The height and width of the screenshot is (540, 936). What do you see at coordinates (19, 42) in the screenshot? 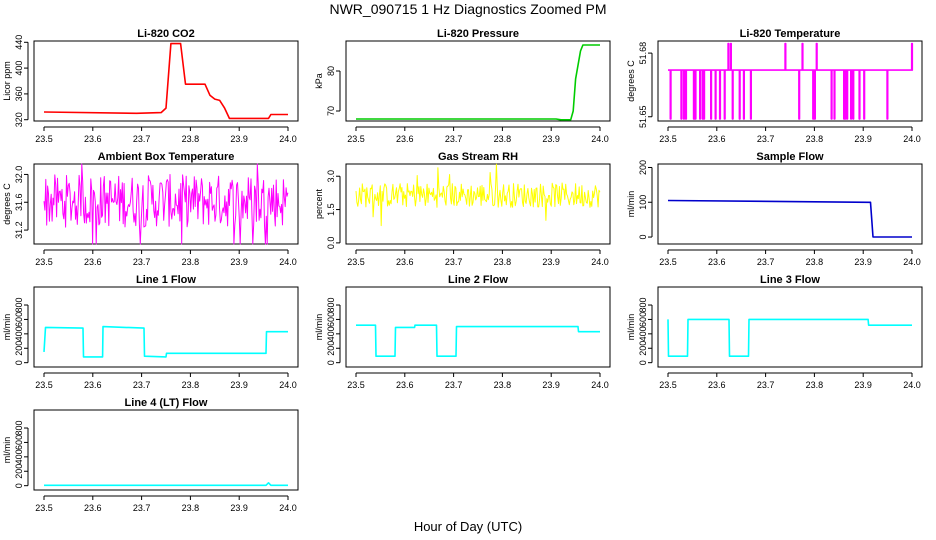
I see `y-tick-label: 440` at bounding box center [19, 42].